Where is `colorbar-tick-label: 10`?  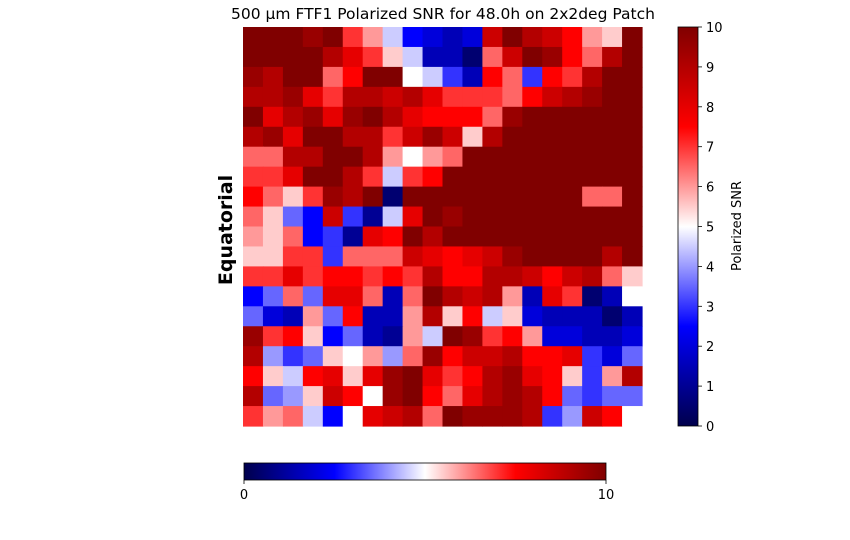 colorbar-tick-label: 10 is located at coordinates (714, 28).